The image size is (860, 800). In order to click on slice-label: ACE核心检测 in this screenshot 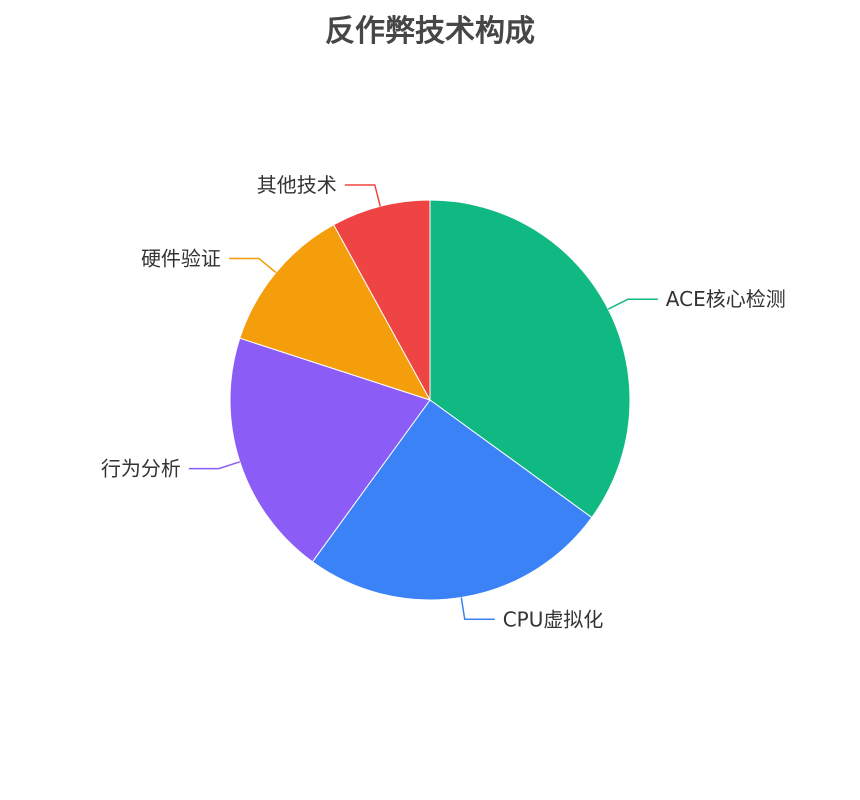, I will do `click(726, 299)`.